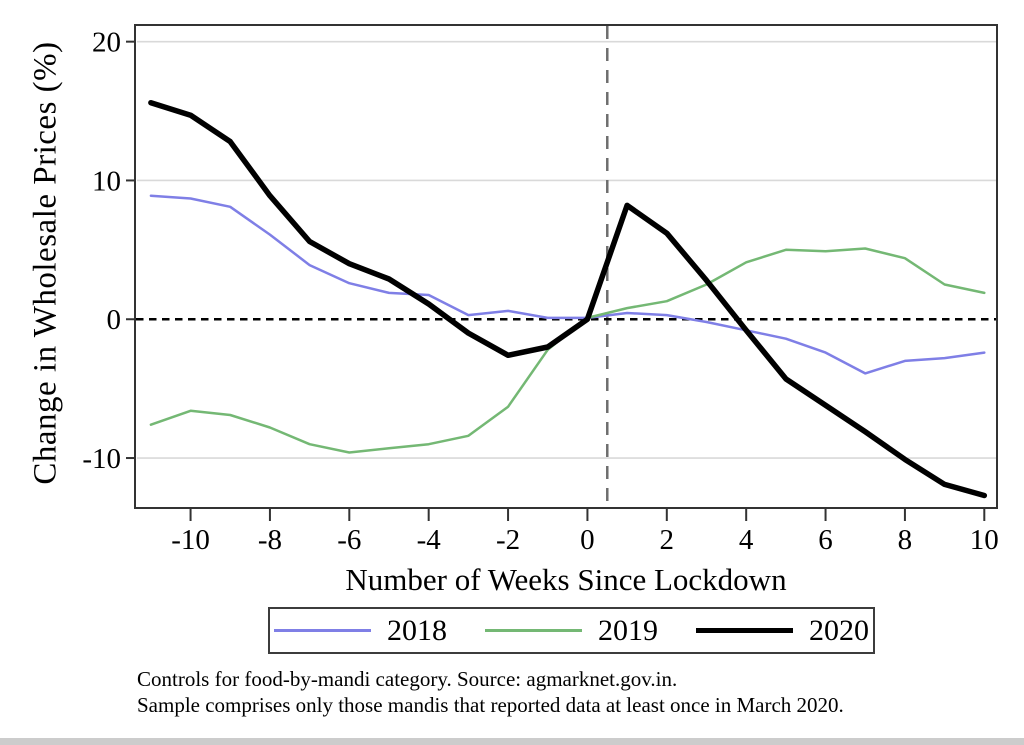  I want to click on x-tick-label: 8, so click(905, 540).